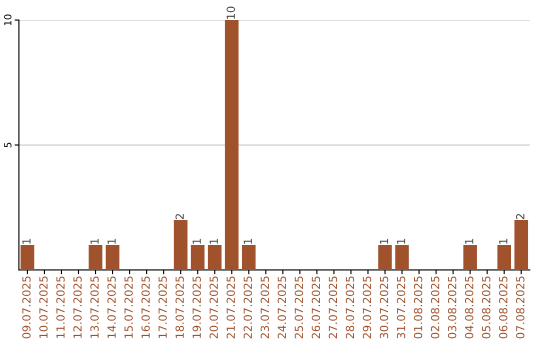 Image resolution: width=540 pixels, height=340 pixels. Describe the element at coordinates (282, 307) in the screenshot. I see `x-tick-label: 24.07.2025` at that location.